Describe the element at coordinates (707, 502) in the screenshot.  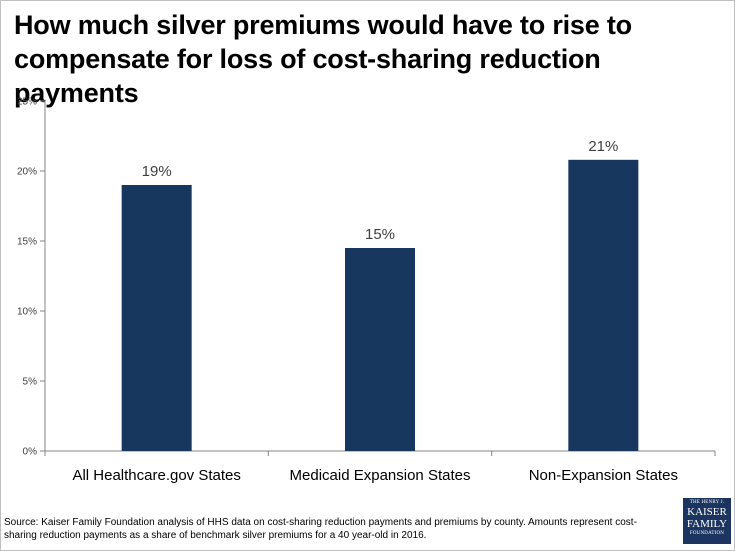
I see `logo-line-1: THE HENRY J.` at that location.